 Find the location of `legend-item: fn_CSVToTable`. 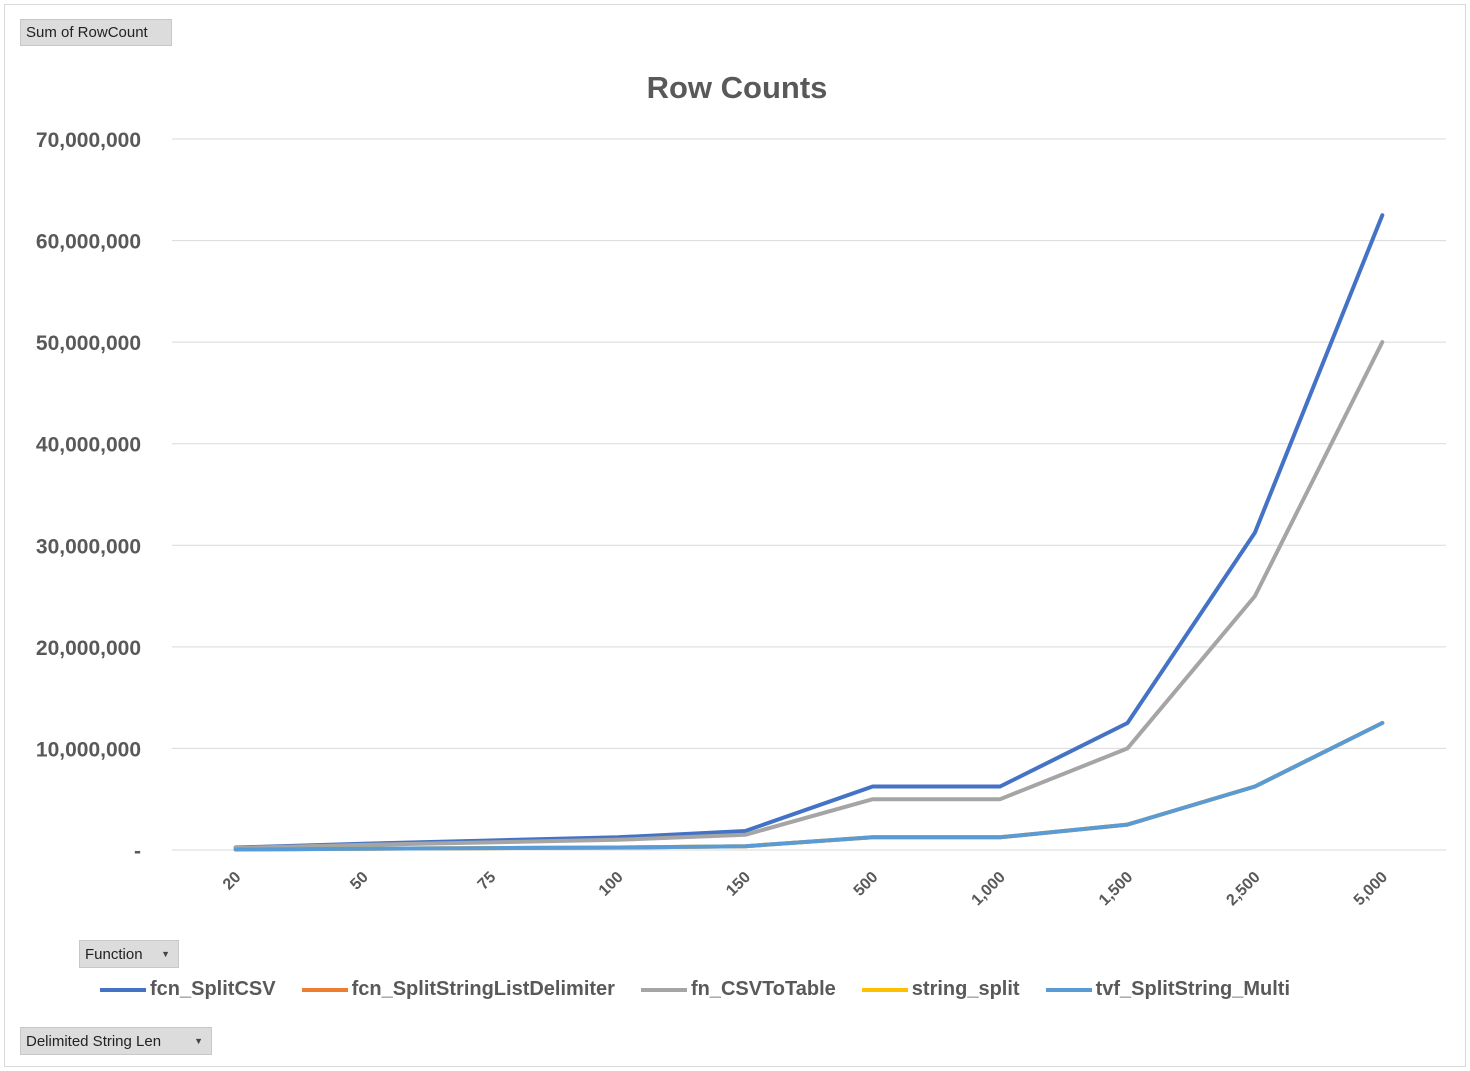

legend-item: fn_CSVToTable is located at coordinates (738, 989).